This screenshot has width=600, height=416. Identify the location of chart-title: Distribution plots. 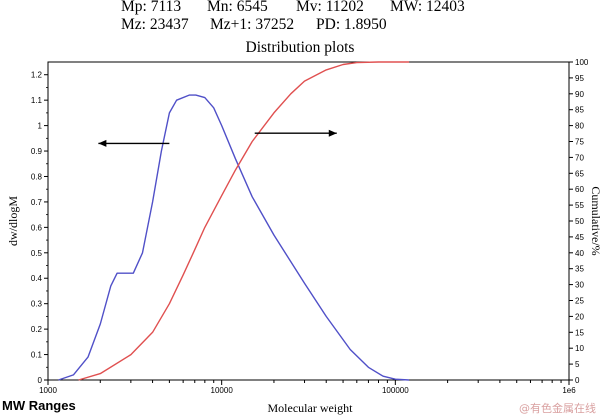
(300, 47).